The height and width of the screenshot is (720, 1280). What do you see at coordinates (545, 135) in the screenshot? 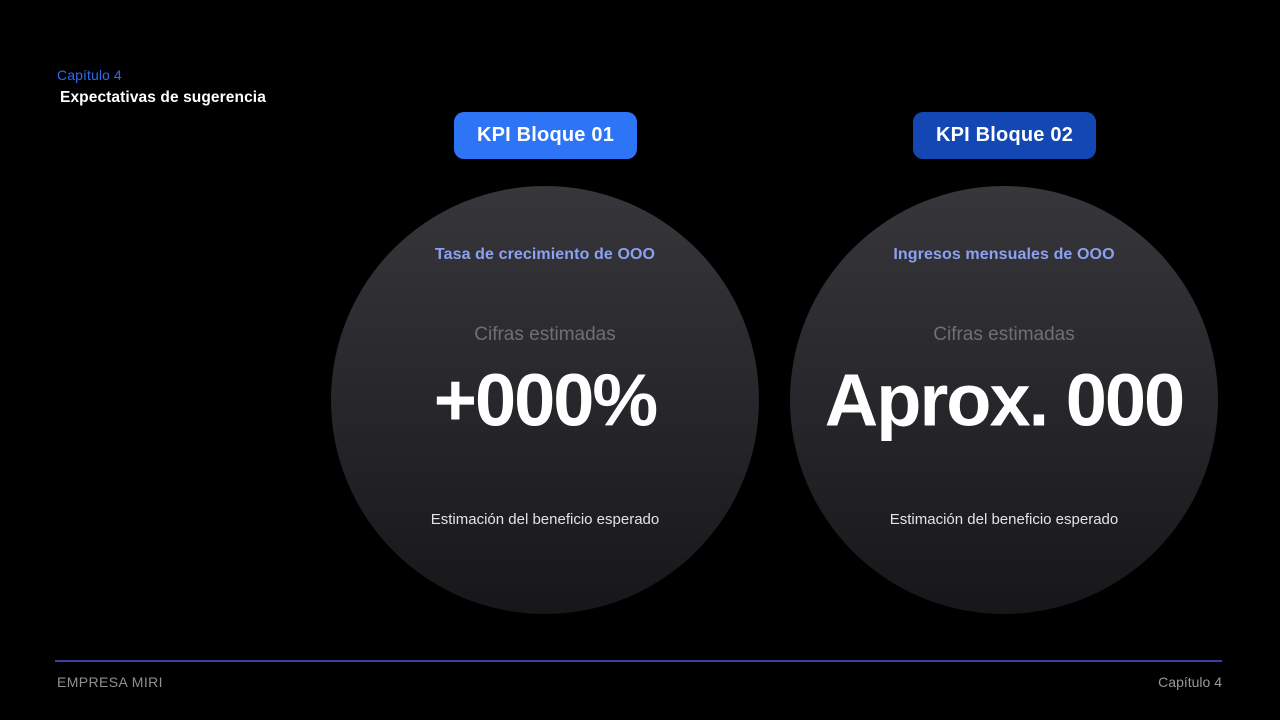
I see `kpi-block-1-button: KPI Bloque 01` at bounding box center [545, 135].